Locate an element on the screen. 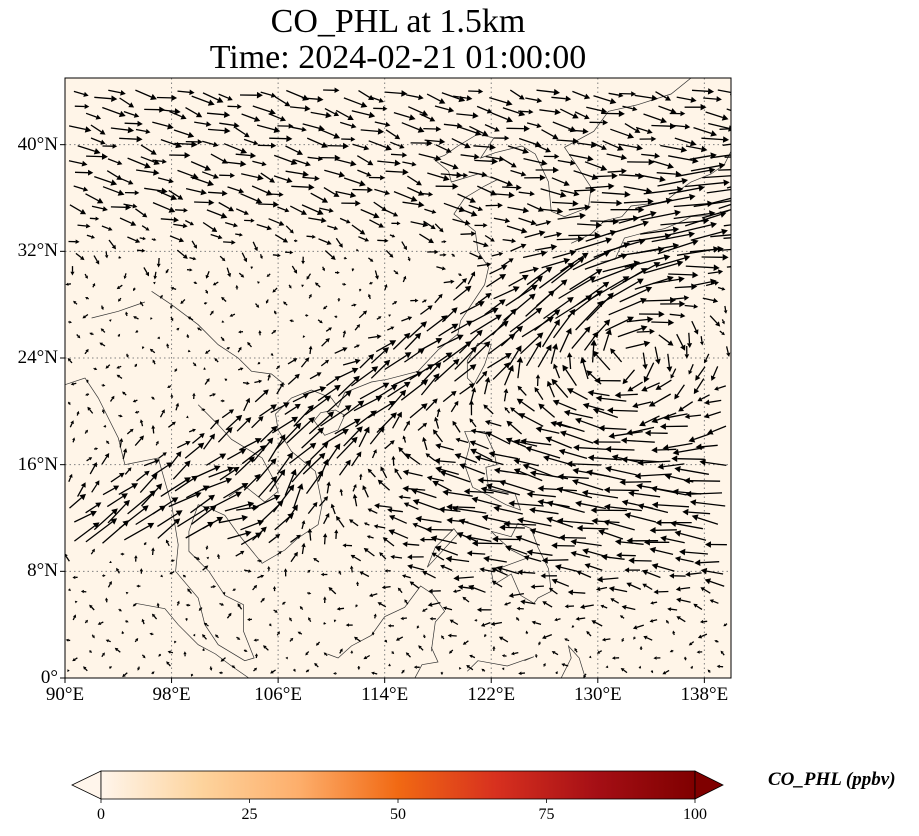 The height and width of the screenshot is (836, 919). colorbar-tick-label: 75 is located at coordinates (546, 814).